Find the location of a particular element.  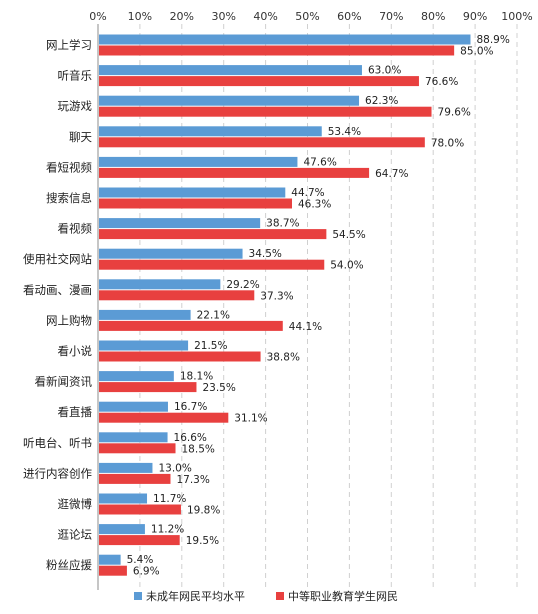

data-label-series-2: 85.0% is located at coordinates (476, 52).